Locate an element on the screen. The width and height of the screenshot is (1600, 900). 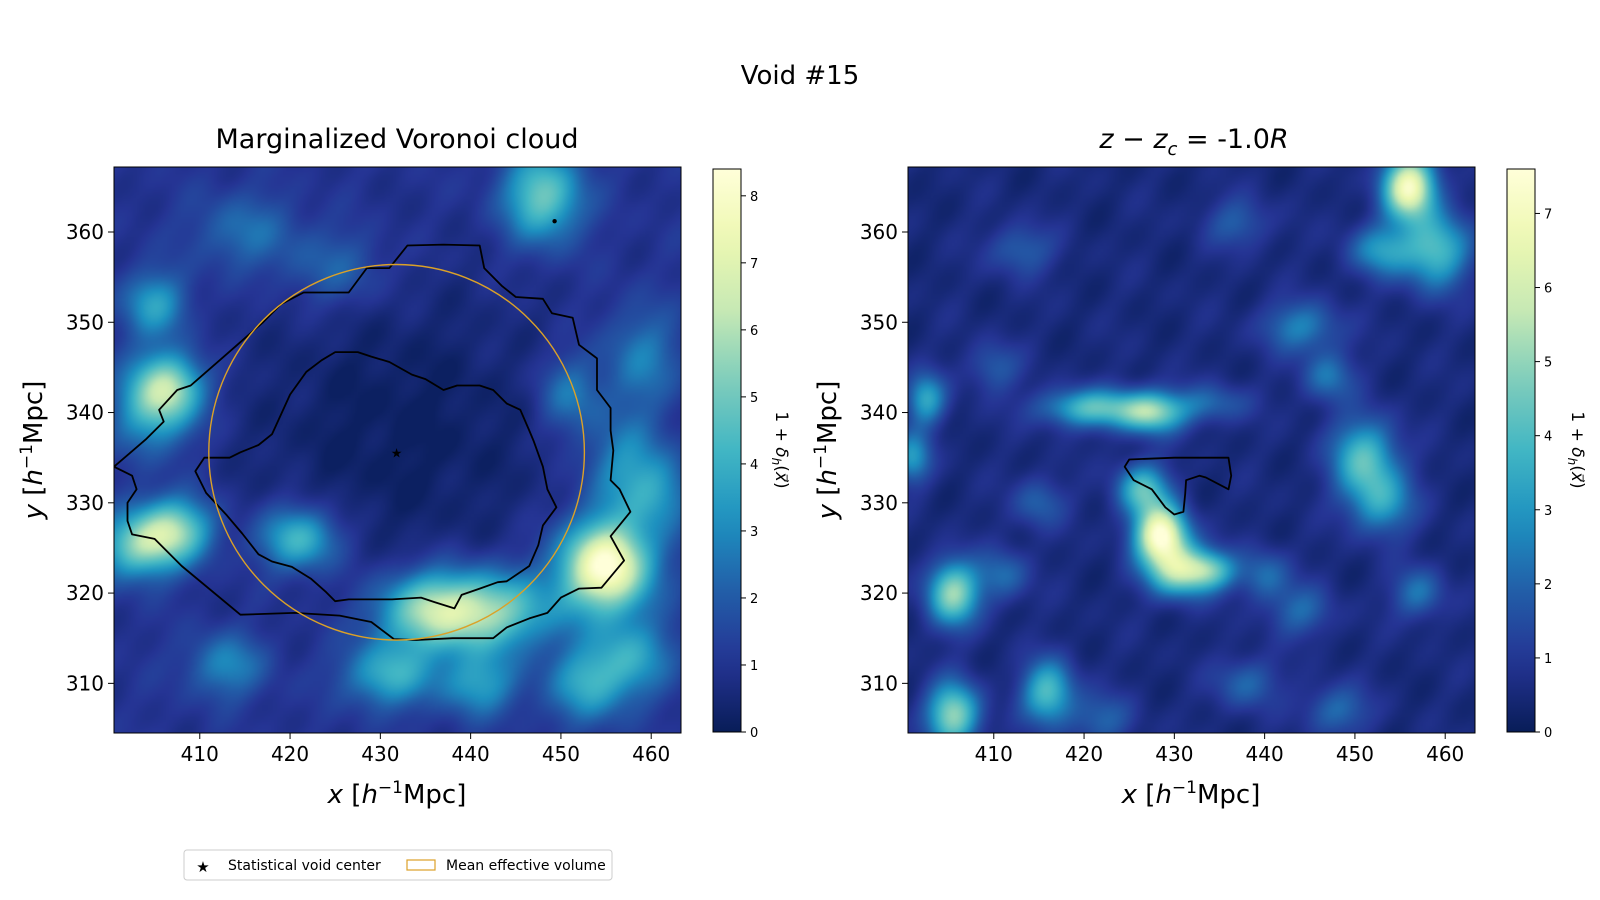
panel-right-title: z − zc = -1.0R is located at coordinates (1193, 142).